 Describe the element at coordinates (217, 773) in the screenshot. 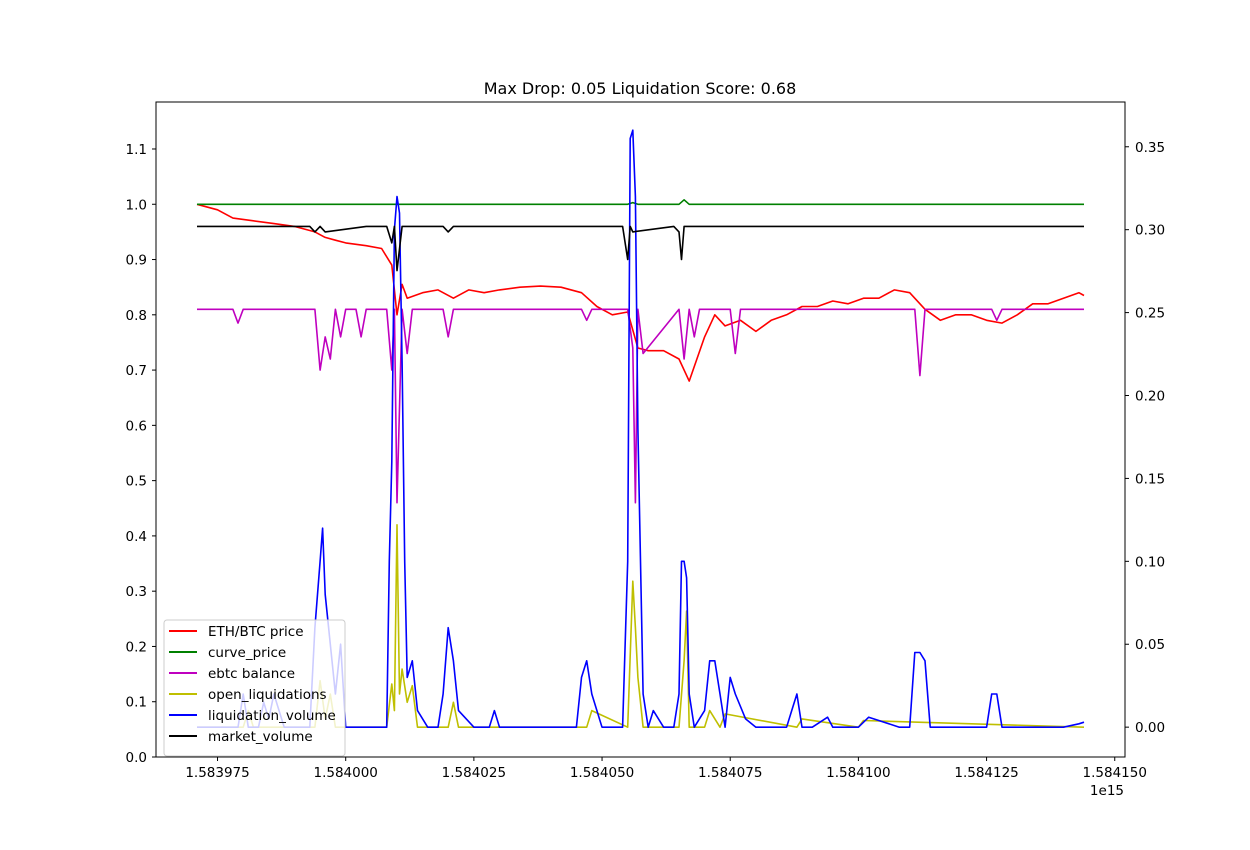

I see `x-tick-label: 1.583975` at that location.